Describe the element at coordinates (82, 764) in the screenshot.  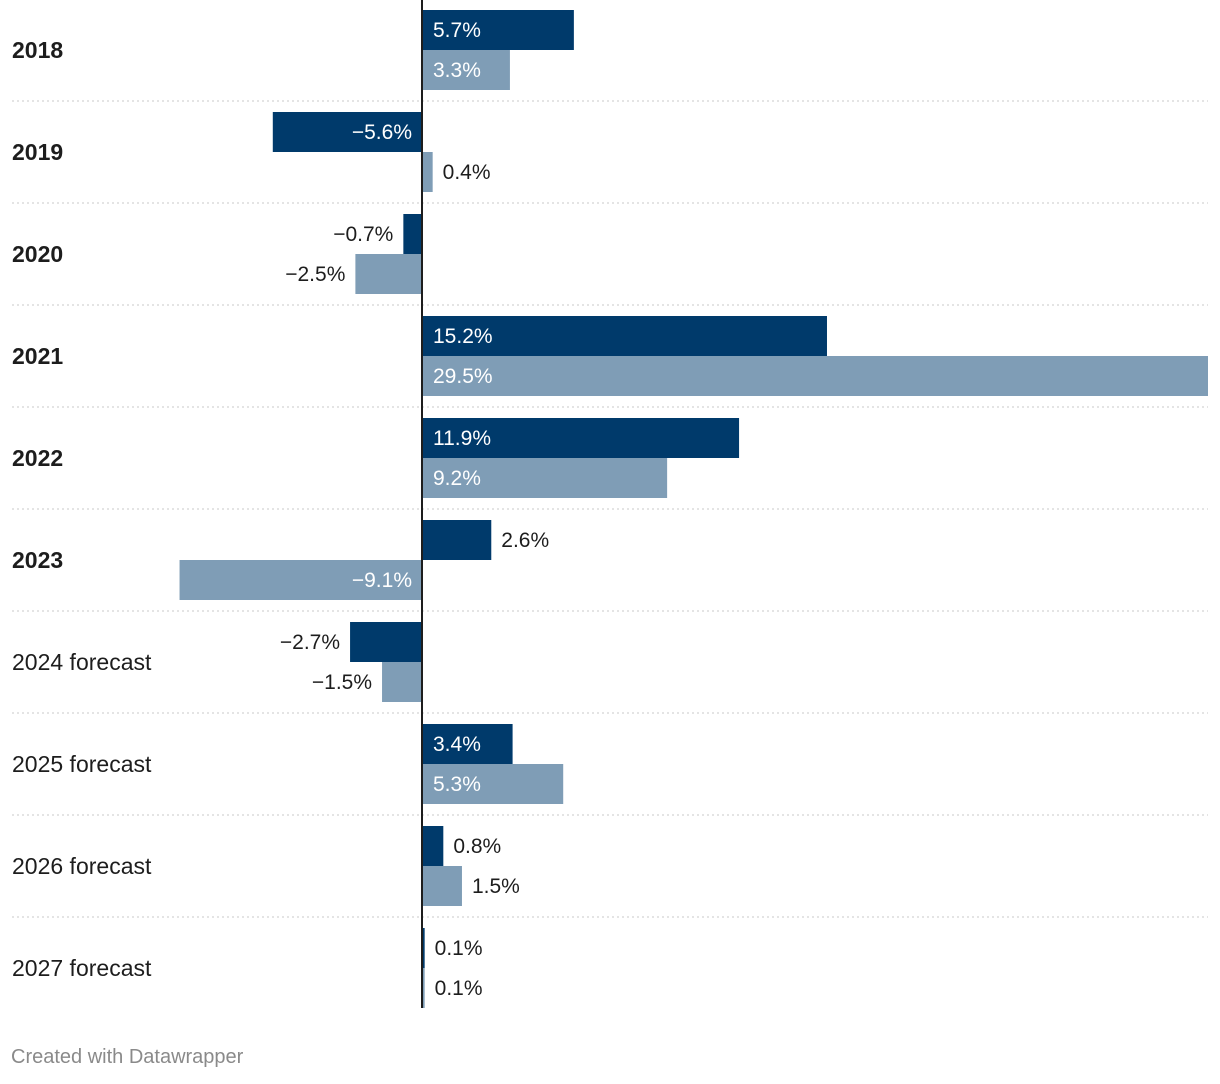
I see `category-label: 2025 forecast` at that location.